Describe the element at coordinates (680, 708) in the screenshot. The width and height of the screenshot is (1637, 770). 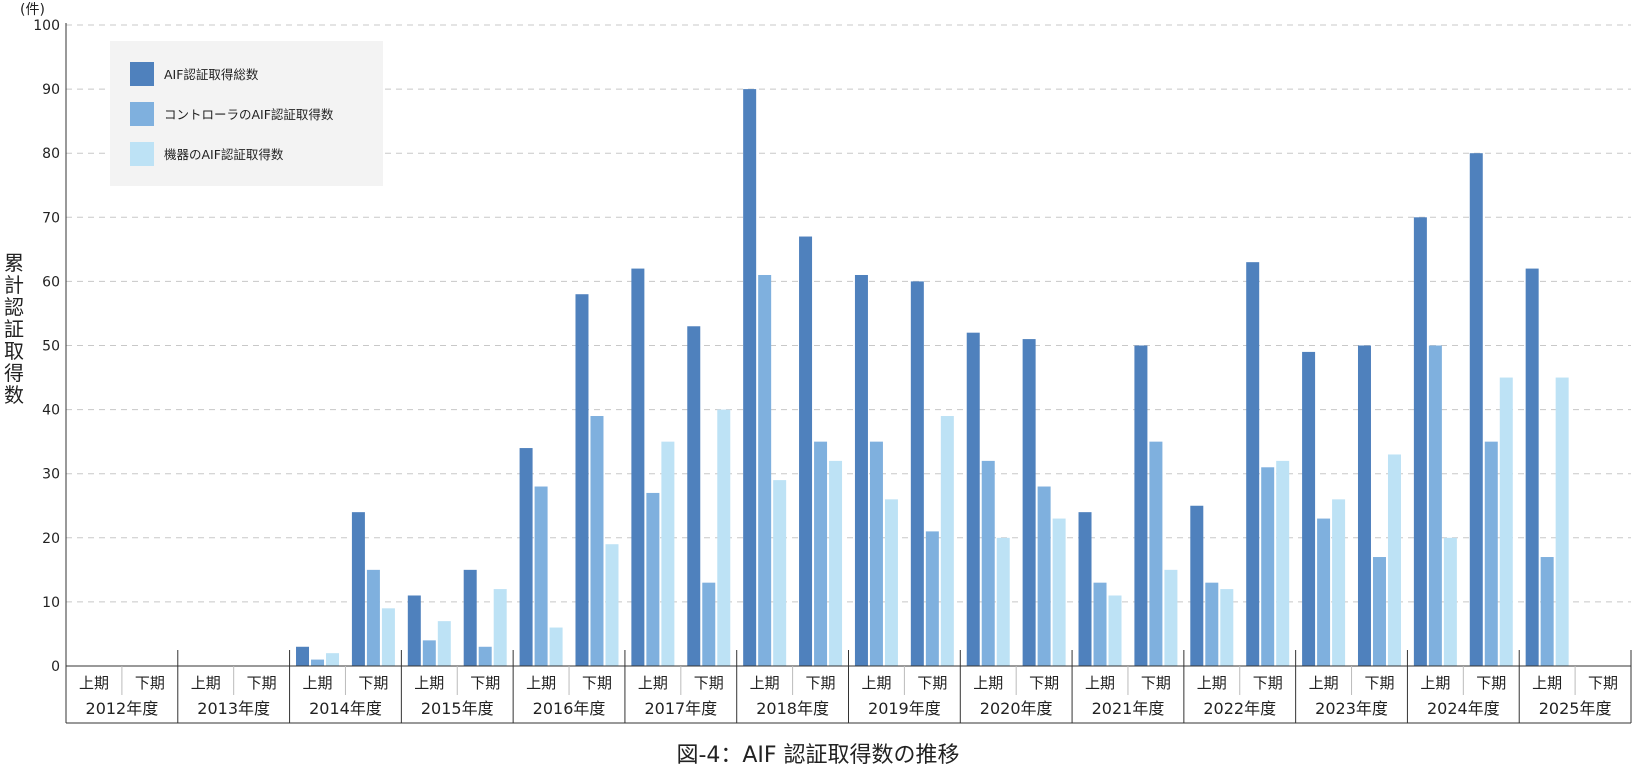
I see `year-label: 2017年度` at that location.